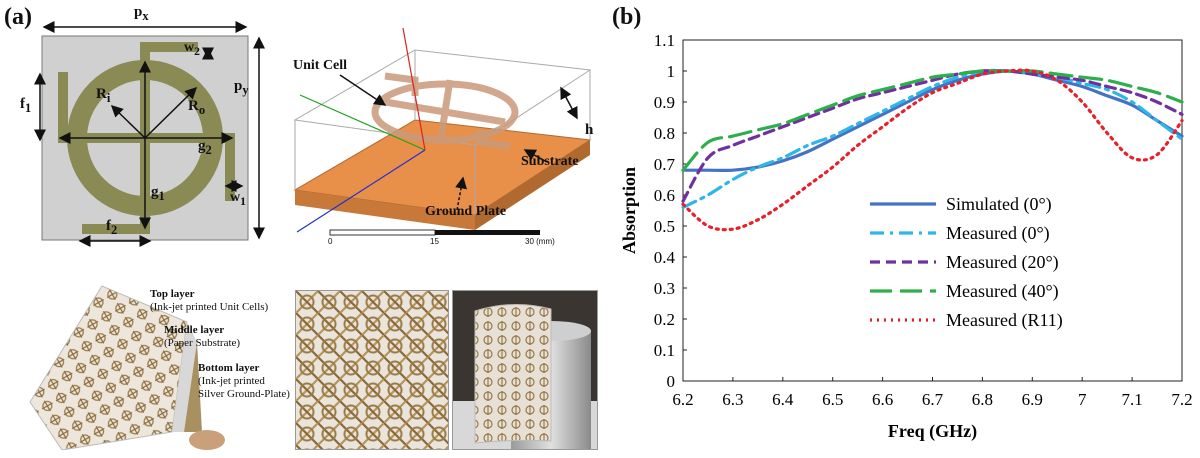  Describe the element at coordinates (238, 199) in the screenshot. I see `label-w1: w1` at that location.